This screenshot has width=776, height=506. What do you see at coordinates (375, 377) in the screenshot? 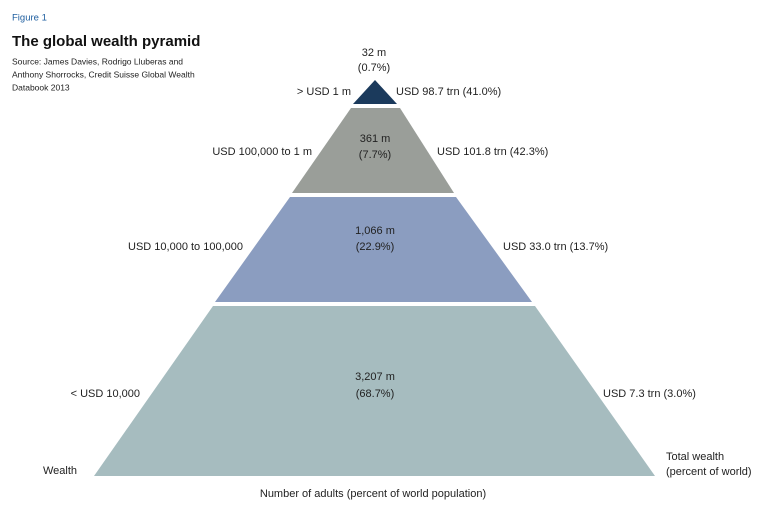
I see `tier-adults: 3,207 m` at bounding box center [375, 377].